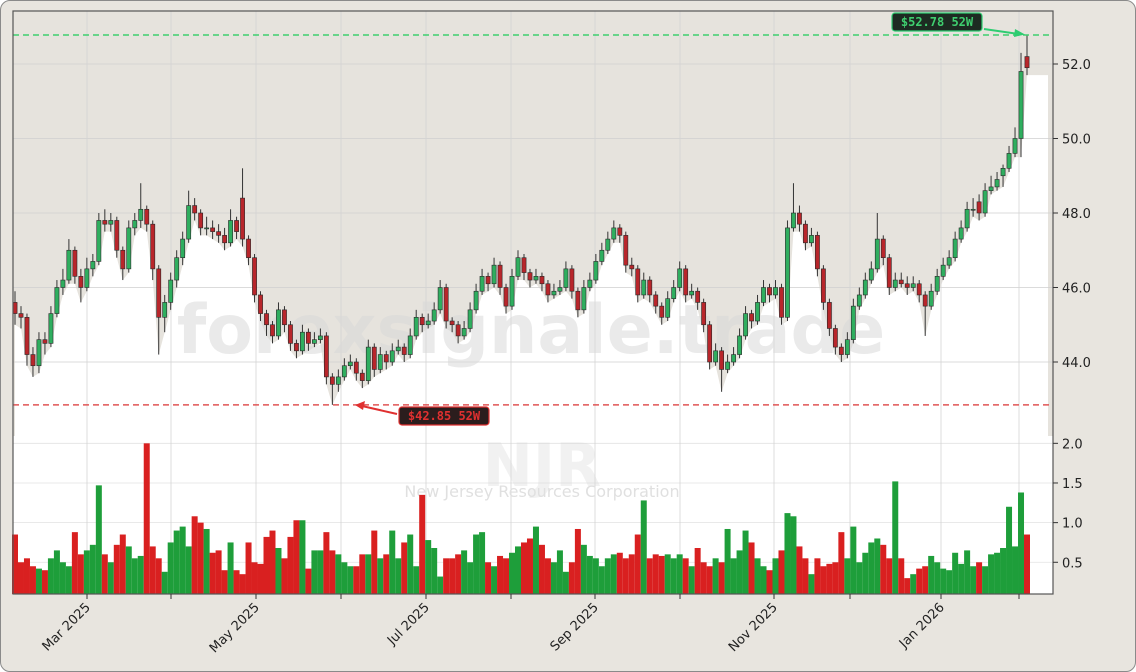  Describe the element at coordinates (235, 628) in the screenshot. I see `date-tick-label: May 2025` at that location.